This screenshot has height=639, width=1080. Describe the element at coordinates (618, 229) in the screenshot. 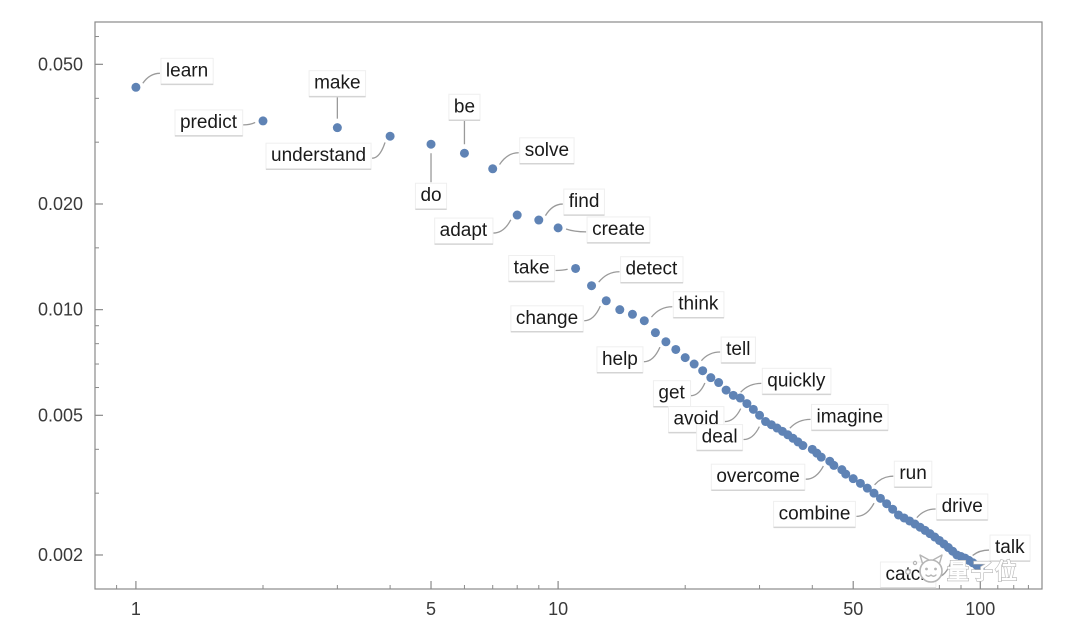

I see `callout-label: create` at that location.